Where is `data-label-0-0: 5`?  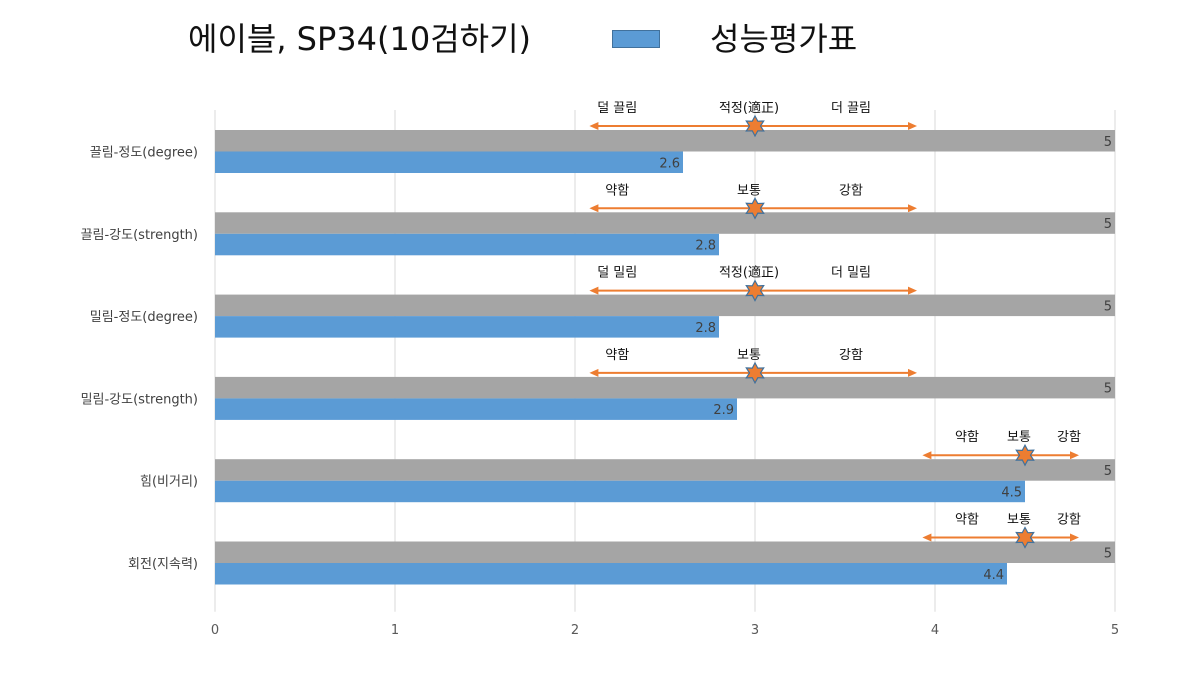
data-label-0-0: 5 is located at coordinates (1108, 142).